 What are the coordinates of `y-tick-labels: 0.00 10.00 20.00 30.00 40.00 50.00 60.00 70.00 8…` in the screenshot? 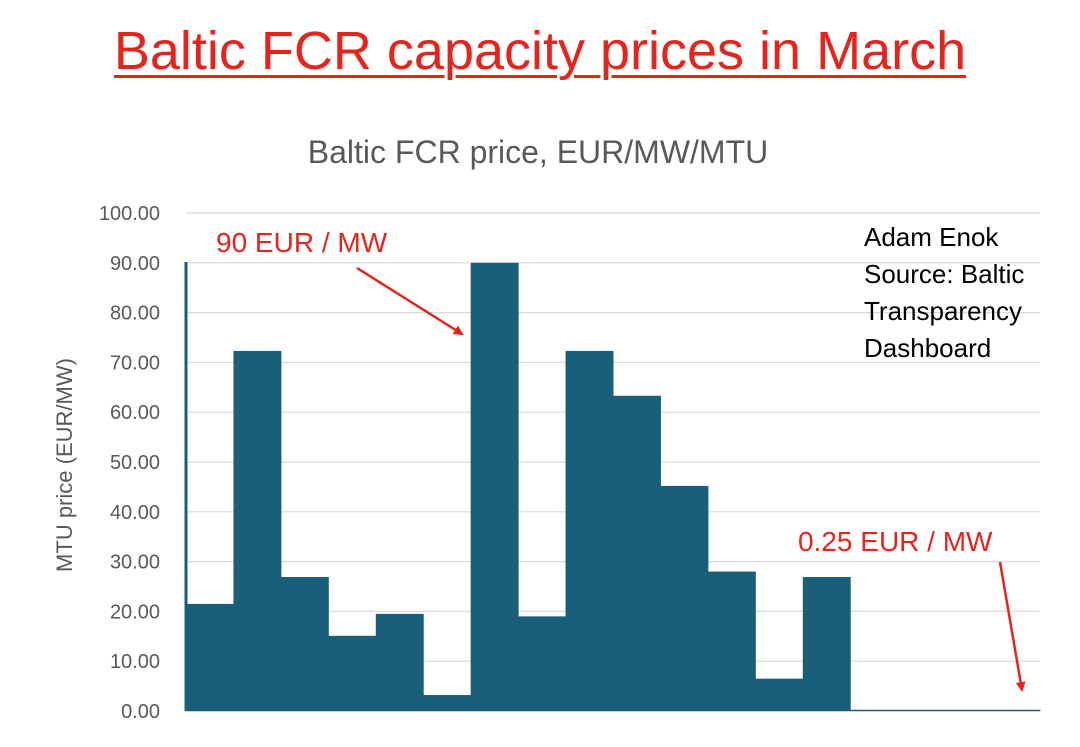 It's located at (129, 463).